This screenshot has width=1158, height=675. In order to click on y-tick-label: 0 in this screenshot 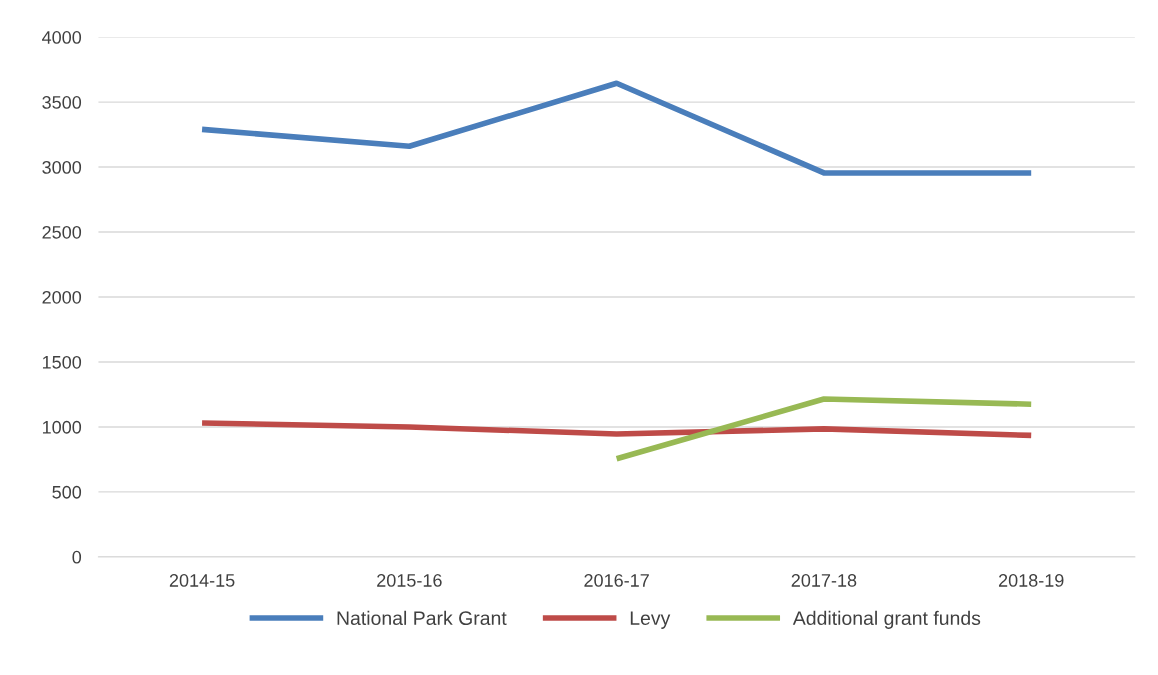, I will do `click(77, 557)`.